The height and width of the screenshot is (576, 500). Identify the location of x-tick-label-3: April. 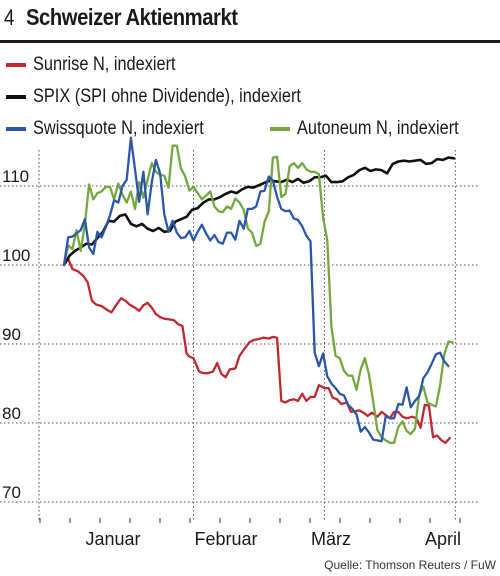
(443, 539).